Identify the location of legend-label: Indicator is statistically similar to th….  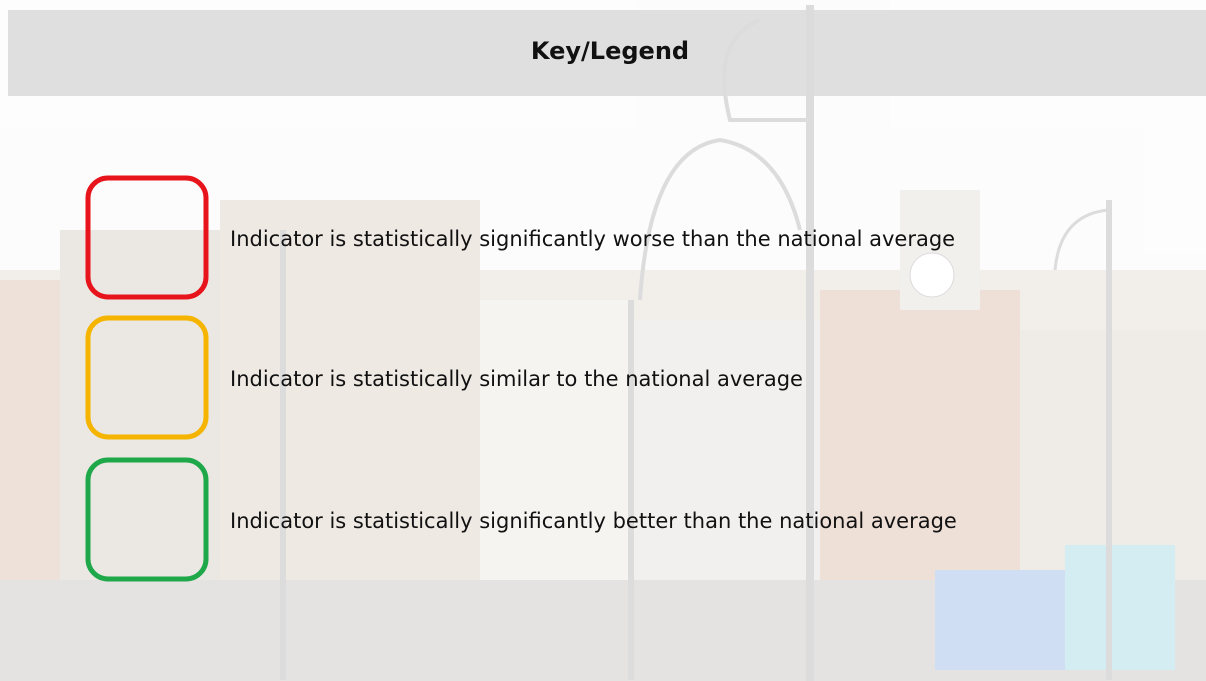
(516, 379).